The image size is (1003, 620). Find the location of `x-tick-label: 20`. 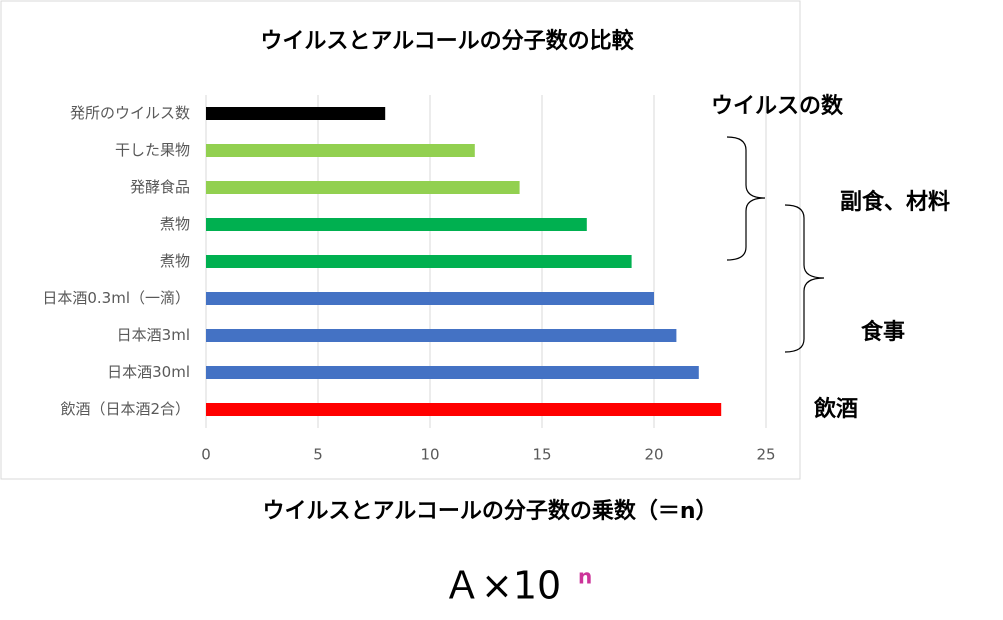

x-tick-label: 20 is located at coordinates (653, 455).